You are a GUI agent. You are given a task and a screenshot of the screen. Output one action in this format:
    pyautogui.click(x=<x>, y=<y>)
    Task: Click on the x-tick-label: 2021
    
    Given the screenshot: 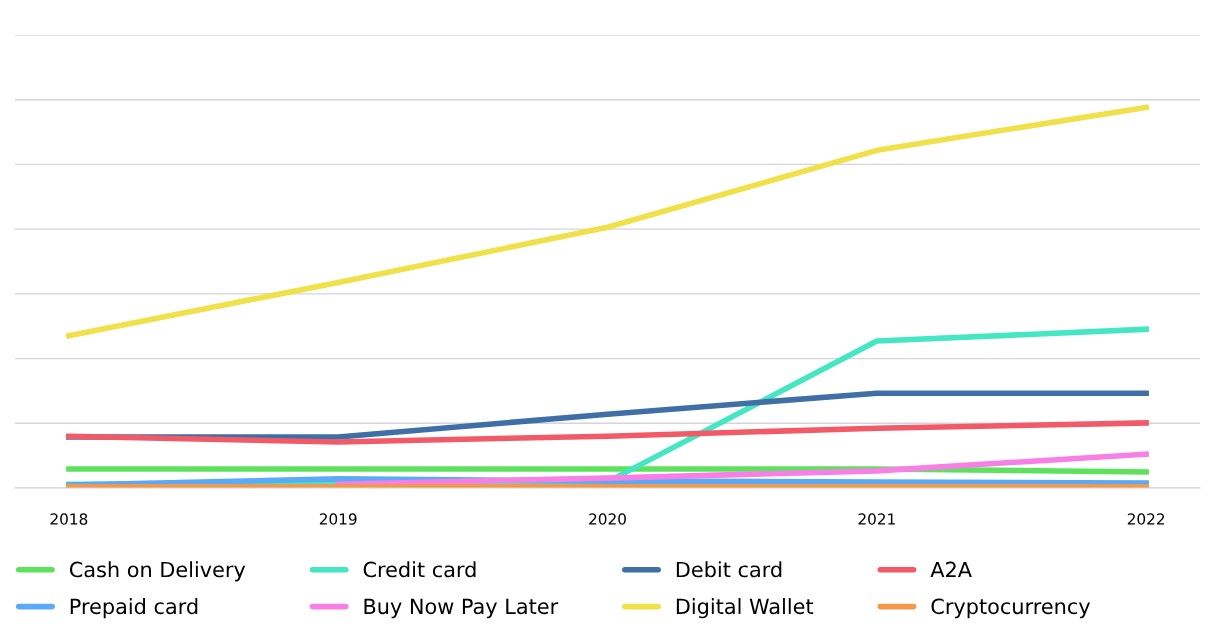 What is the action you would take?
    pyautogui.click(x=876, y=519)
    